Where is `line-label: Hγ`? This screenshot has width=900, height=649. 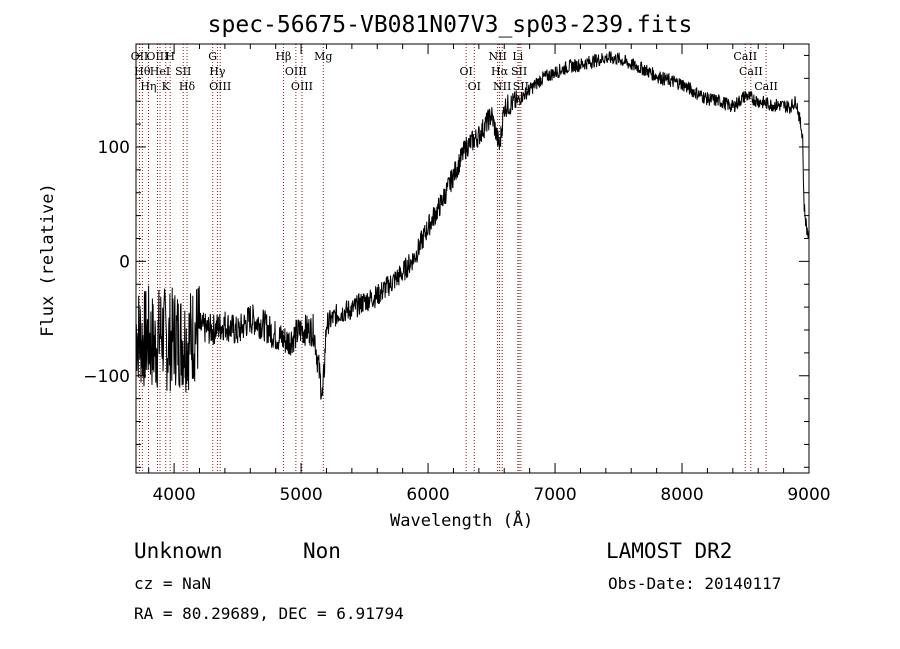
line-label: Hγ is located at coordinates (217, 71).